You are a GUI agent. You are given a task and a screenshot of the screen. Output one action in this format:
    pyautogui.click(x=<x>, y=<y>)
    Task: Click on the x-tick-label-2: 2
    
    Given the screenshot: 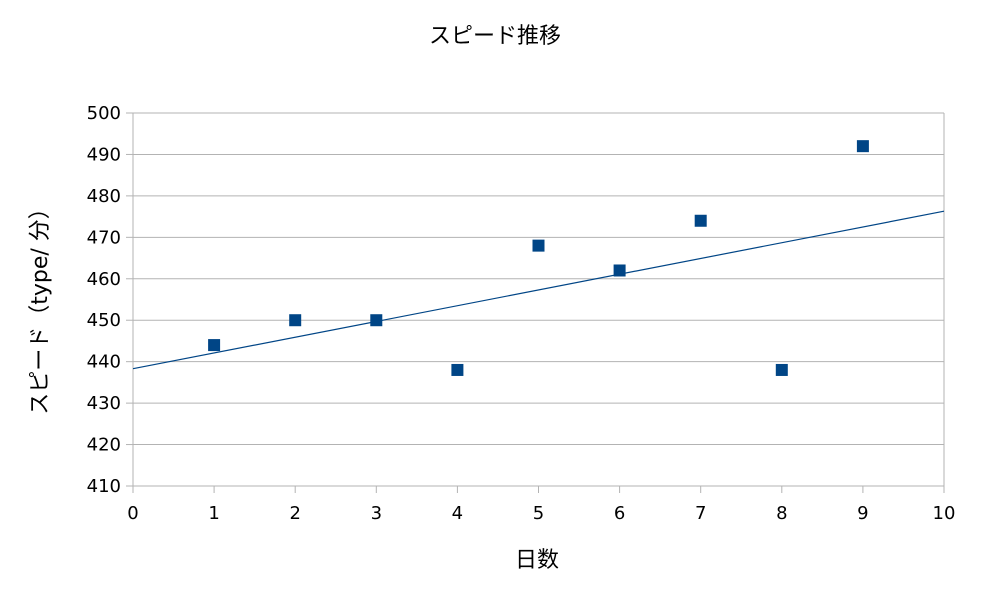 What is the action you would take?
    pyautogui.click(x=294, y=513)
    